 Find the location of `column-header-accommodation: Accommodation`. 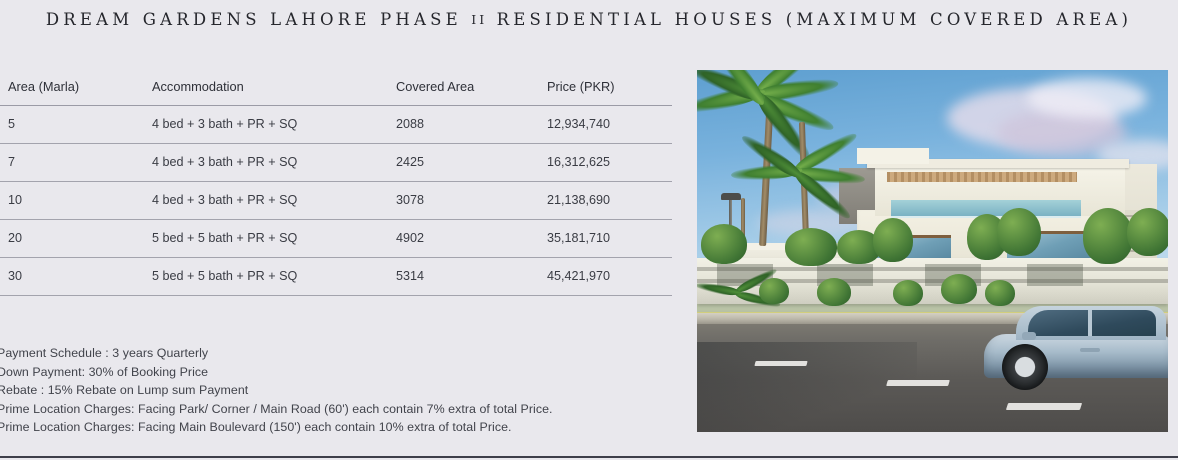

column-header-accommodation: Accommodation is located at coordinates (272, 88).